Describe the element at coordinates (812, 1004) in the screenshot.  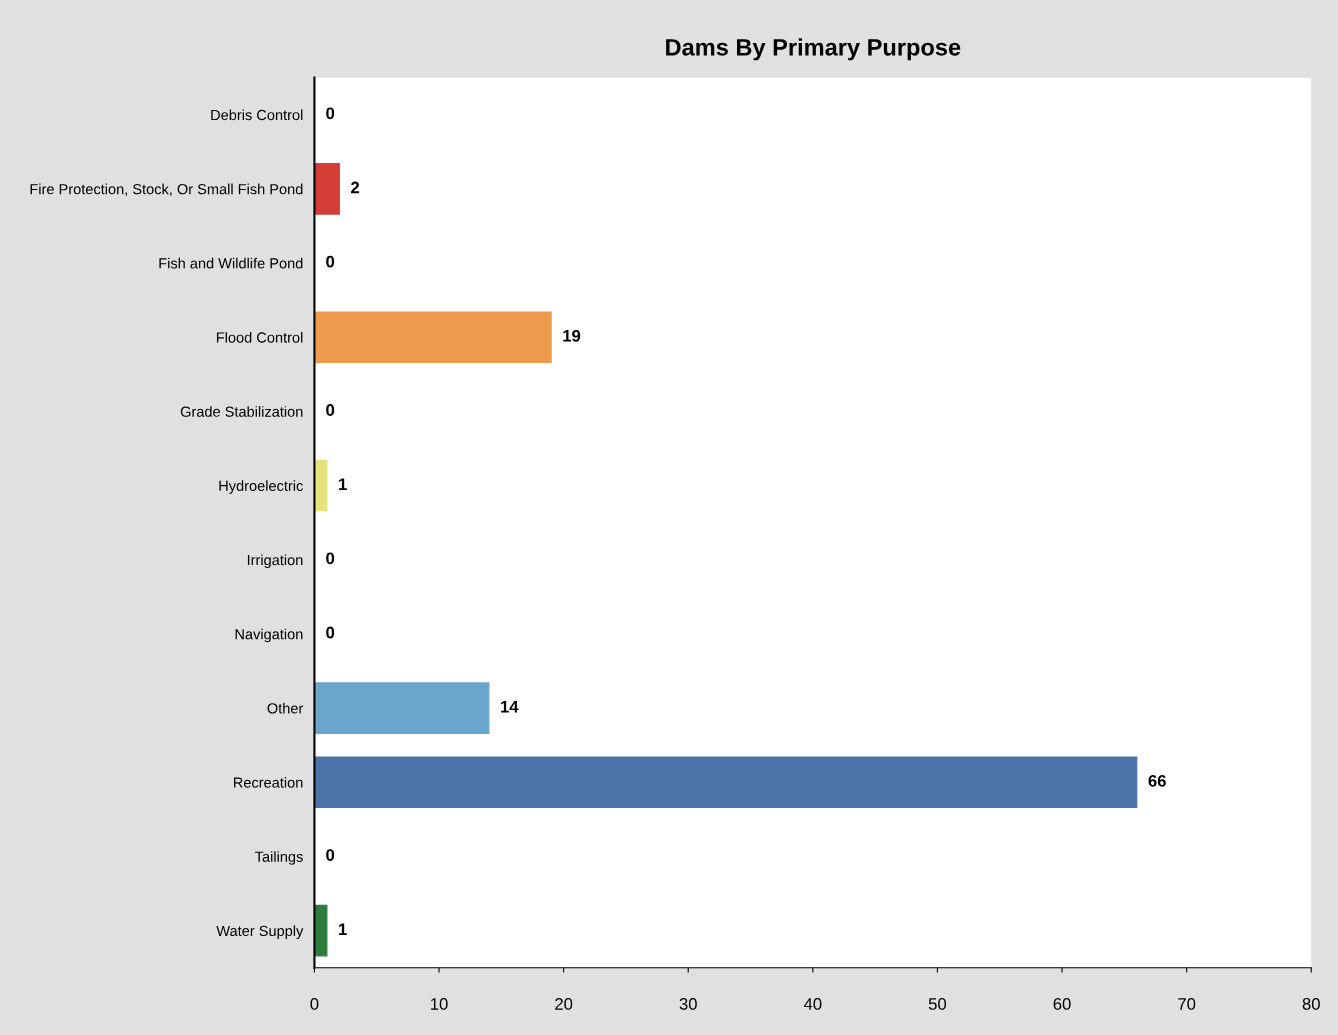
I see `x-tick-label: 40` at that location.